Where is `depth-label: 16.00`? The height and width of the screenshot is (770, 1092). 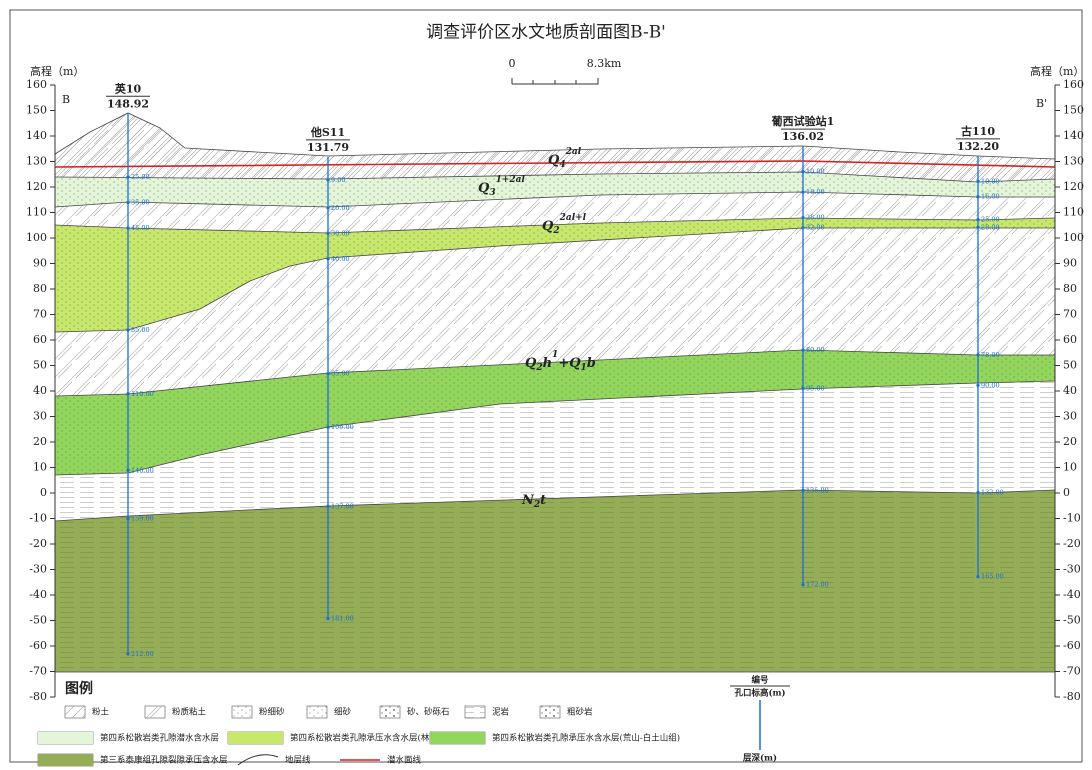
depth-label: 16.00 is located at coordinates (990, 197).